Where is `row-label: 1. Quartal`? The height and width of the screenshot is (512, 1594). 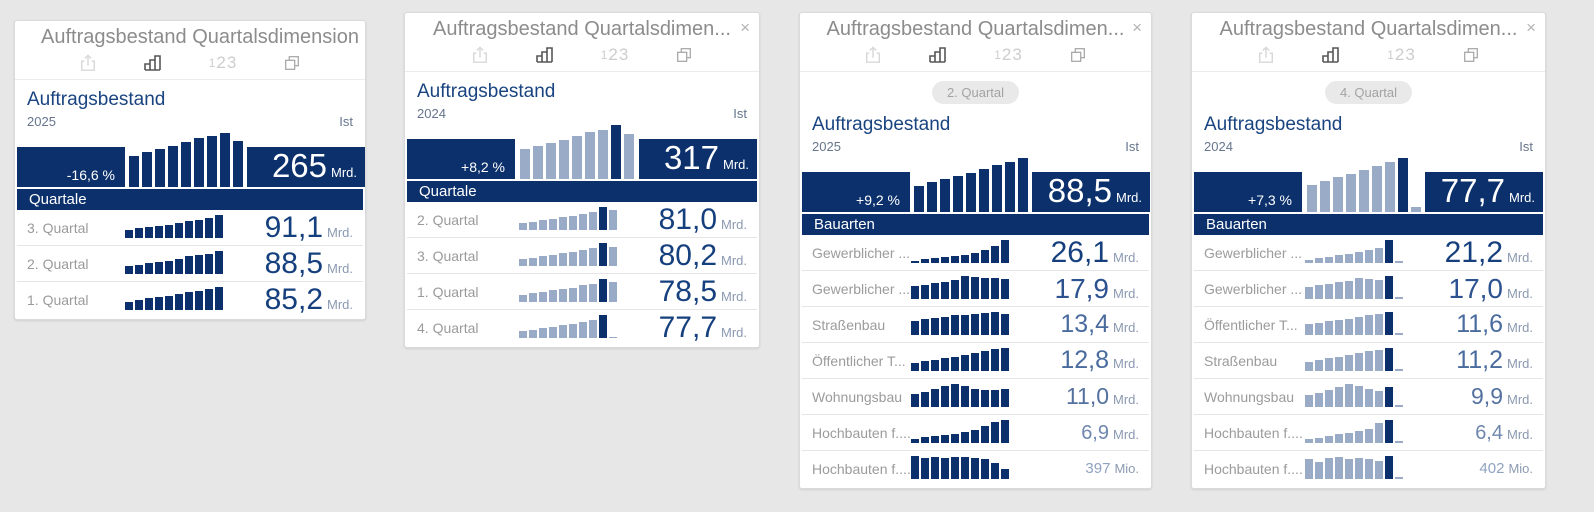
row-label: 1. Quartal is located at coordinates (58, 299).